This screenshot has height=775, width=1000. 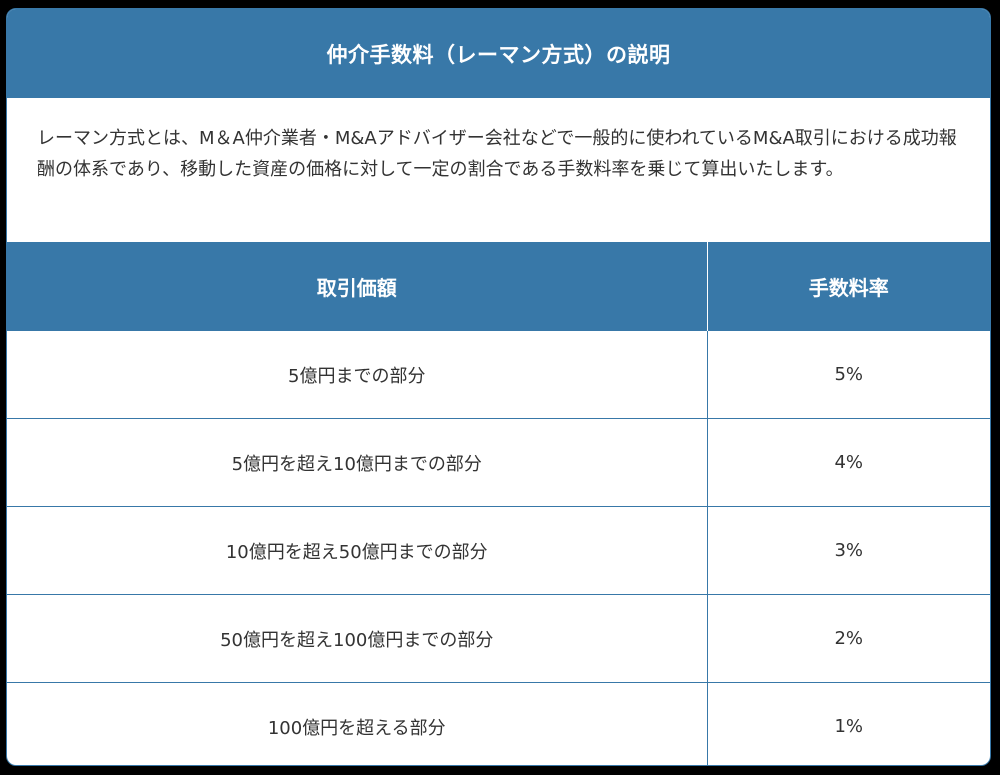 What do you see at coordinates (498, 53) in the screenshot?
I see `card-title: 仲介手数料（レーマン方式）の説明` at bounding box center [498, 53].